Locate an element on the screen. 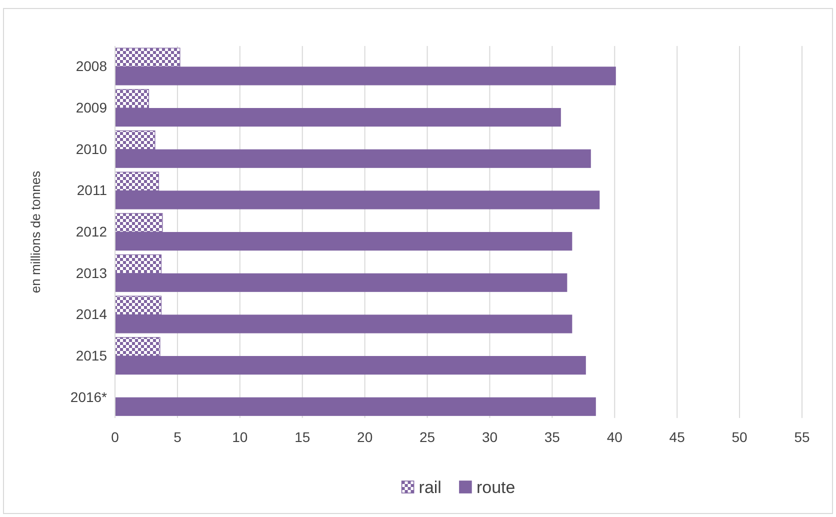 This screenshot has height=517, width=836. x-tick-label: 30 is located at coordinates (490, 436).